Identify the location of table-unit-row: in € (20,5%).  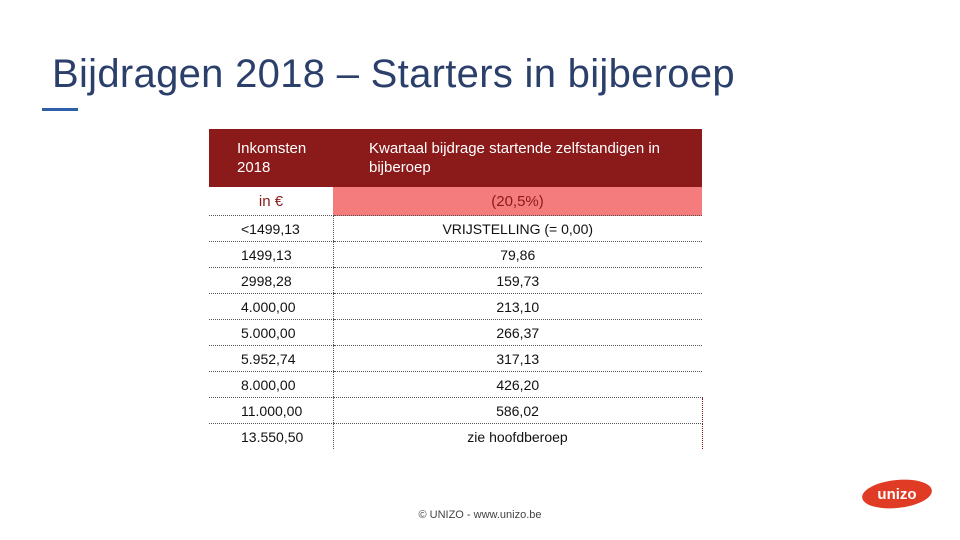
(455, 201).